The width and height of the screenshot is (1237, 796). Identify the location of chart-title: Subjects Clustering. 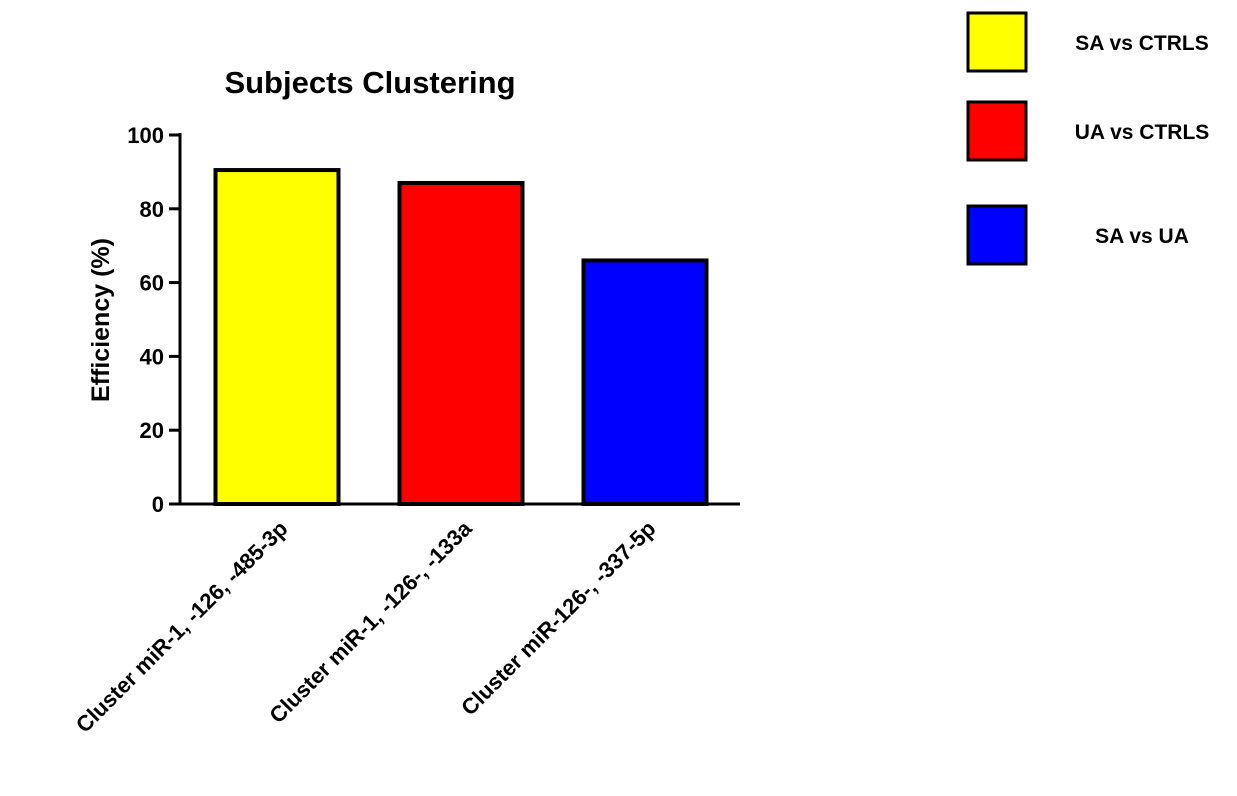
(369, 82).